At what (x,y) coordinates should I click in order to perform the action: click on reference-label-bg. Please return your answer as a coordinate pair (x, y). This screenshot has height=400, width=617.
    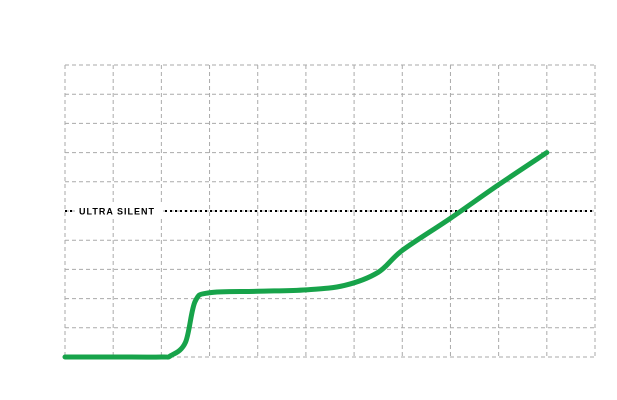
    Looking at the image, I should click on (119, 211).